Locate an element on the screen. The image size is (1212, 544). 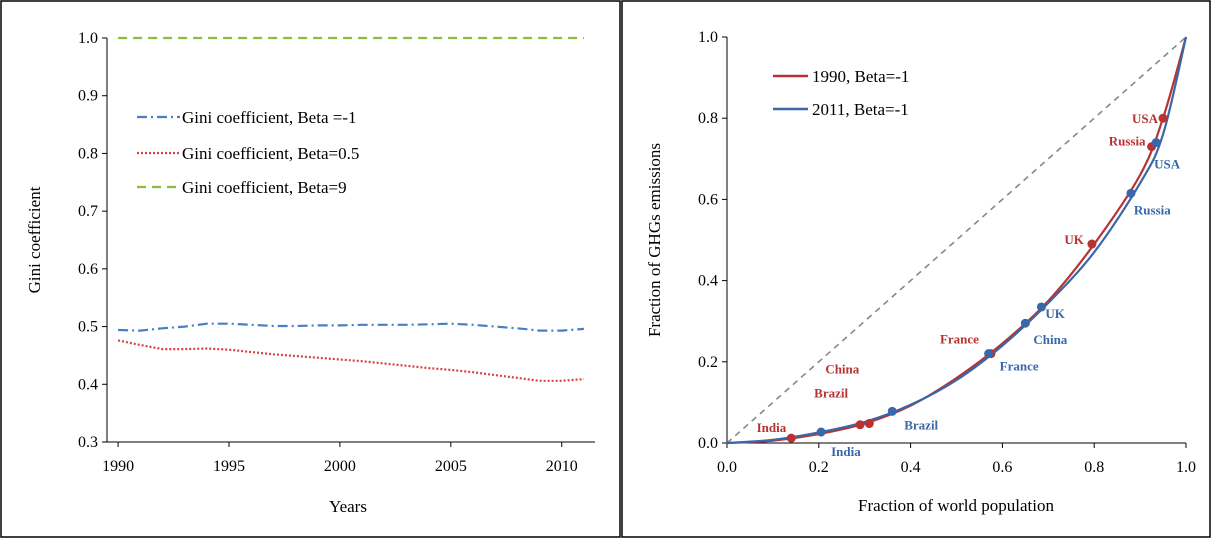
gini-y-tick-label: 0.5 is located at coordinates (88, 327).